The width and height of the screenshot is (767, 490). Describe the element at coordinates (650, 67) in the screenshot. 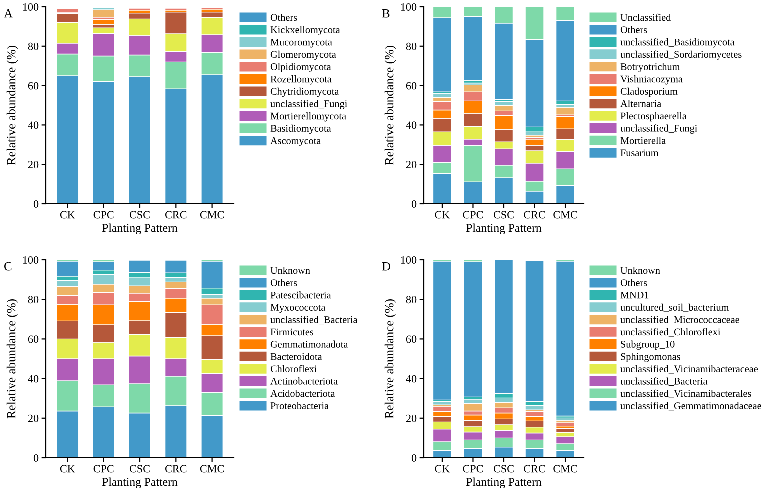

I see `legend-label: Botryotrichum` at that location.